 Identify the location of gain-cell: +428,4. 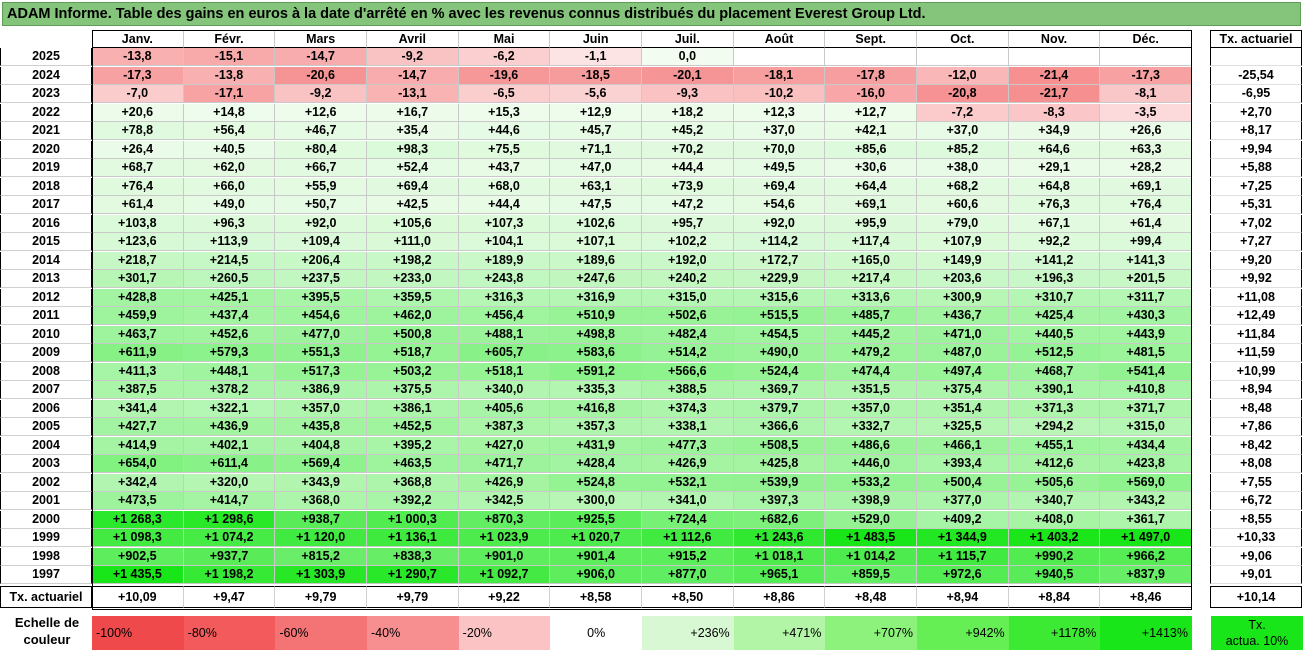
(596, 464).